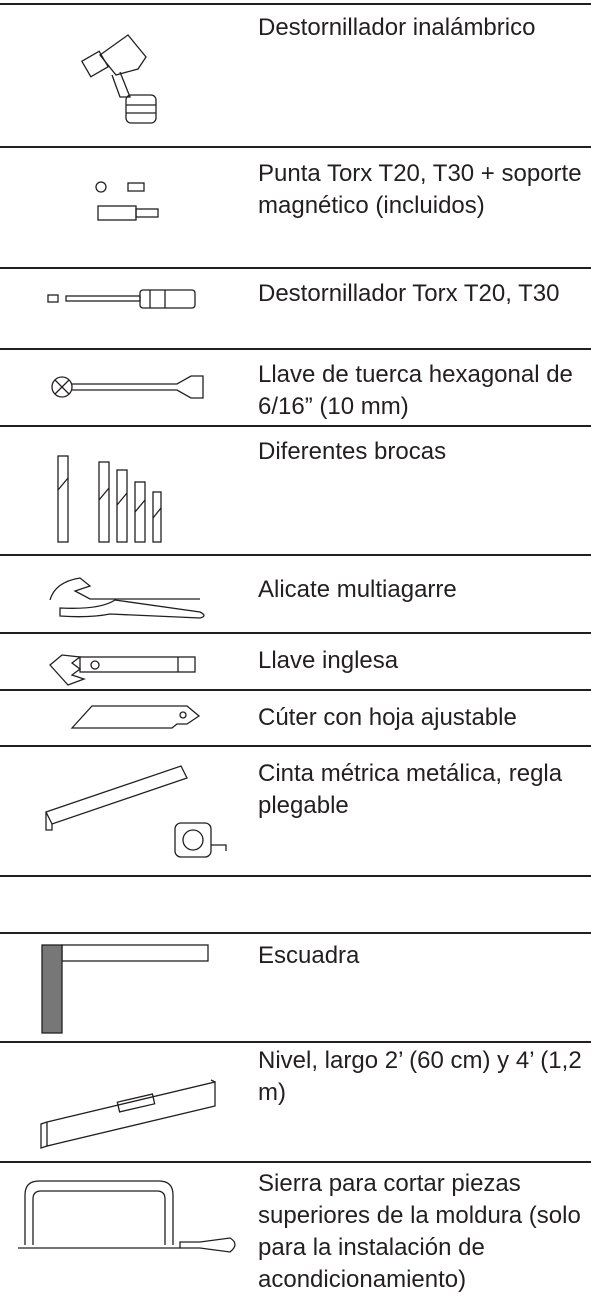 Image resolution: width=591 pixels, height=1296 pixels. Describe the element at coordinates (357, 589) in the screenshot. I see `row-text: Alicate multiagarre` at that location.